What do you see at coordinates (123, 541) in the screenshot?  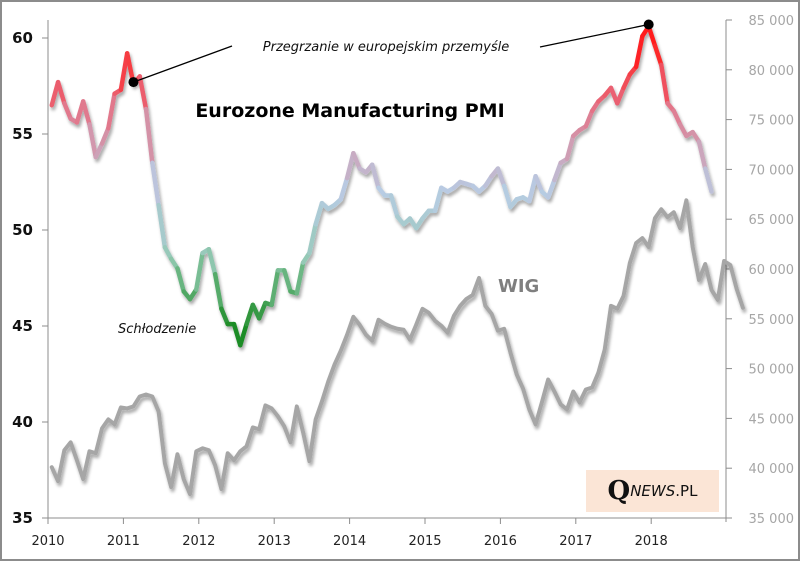 I see `x-axis-tick-label: 2011` at bounding box center [123, 541].